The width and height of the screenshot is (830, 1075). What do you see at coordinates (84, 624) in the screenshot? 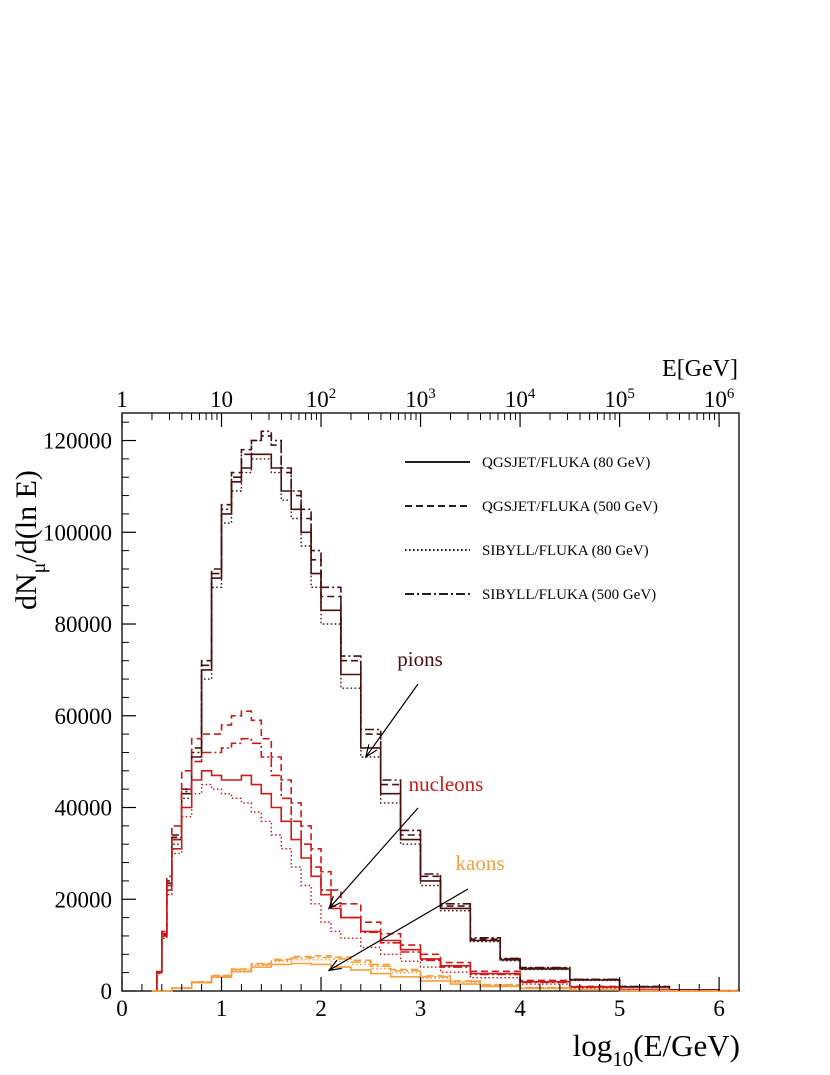
I see `y-tick-label: 80000` at bounding box center [84, 624].